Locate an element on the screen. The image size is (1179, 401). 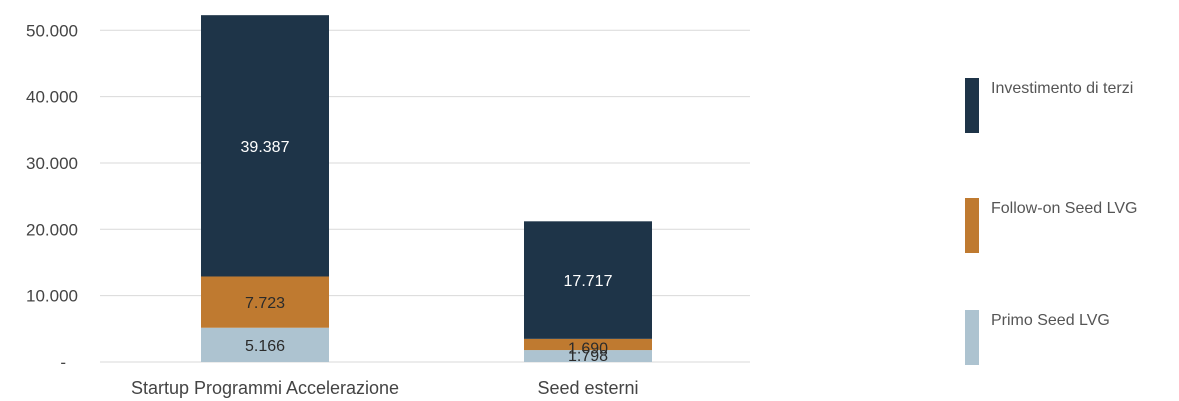
legend-label: Primo Seed LVG is located at coordinates (1050, 320).